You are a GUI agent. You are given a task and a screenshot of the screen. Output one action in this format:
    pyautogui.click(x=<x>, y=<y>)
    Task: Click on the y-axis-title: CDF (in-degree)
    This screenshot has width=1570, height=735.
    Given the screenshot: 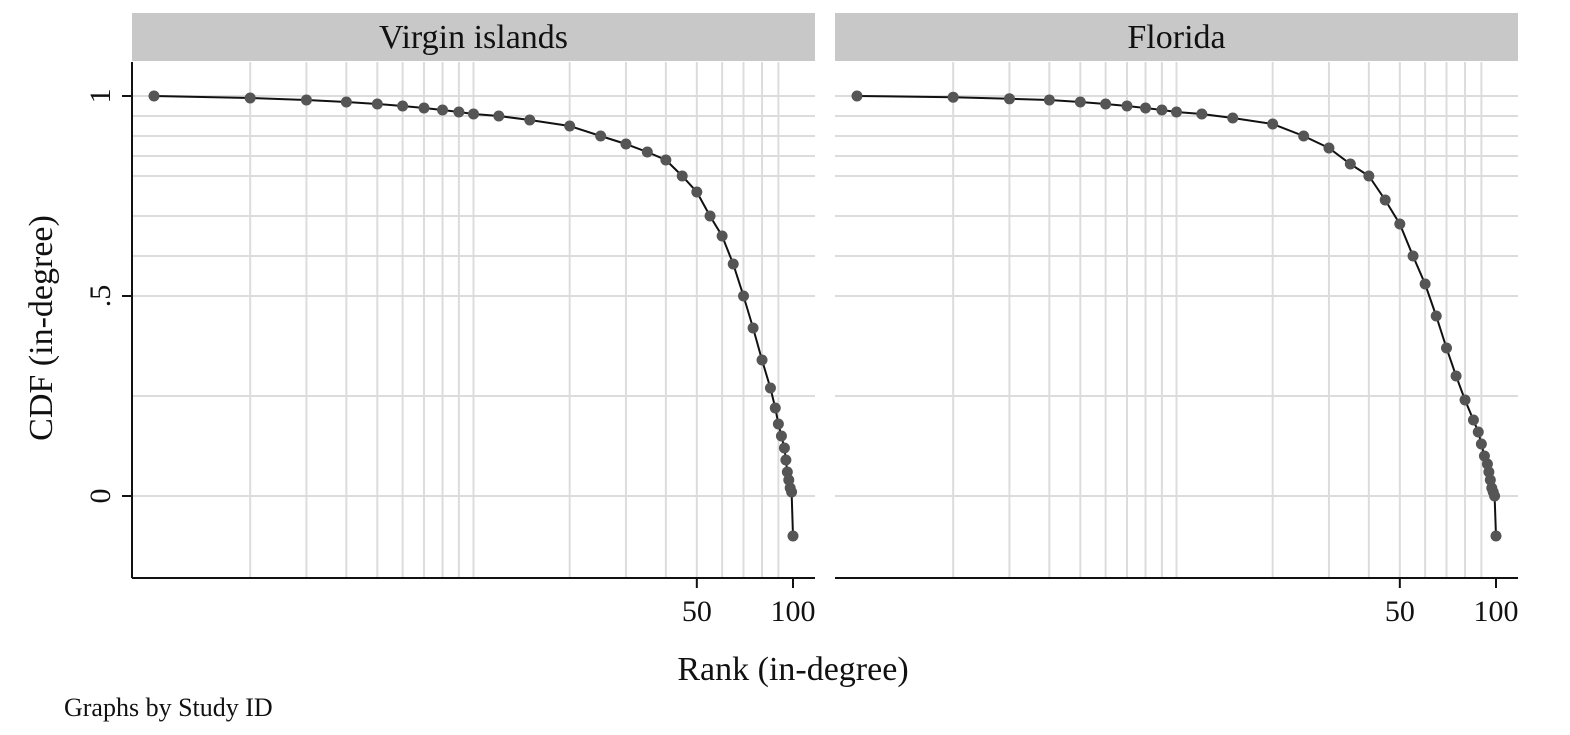 What is the action you would take?
    pyautogui.click(x=41, y=328)
    